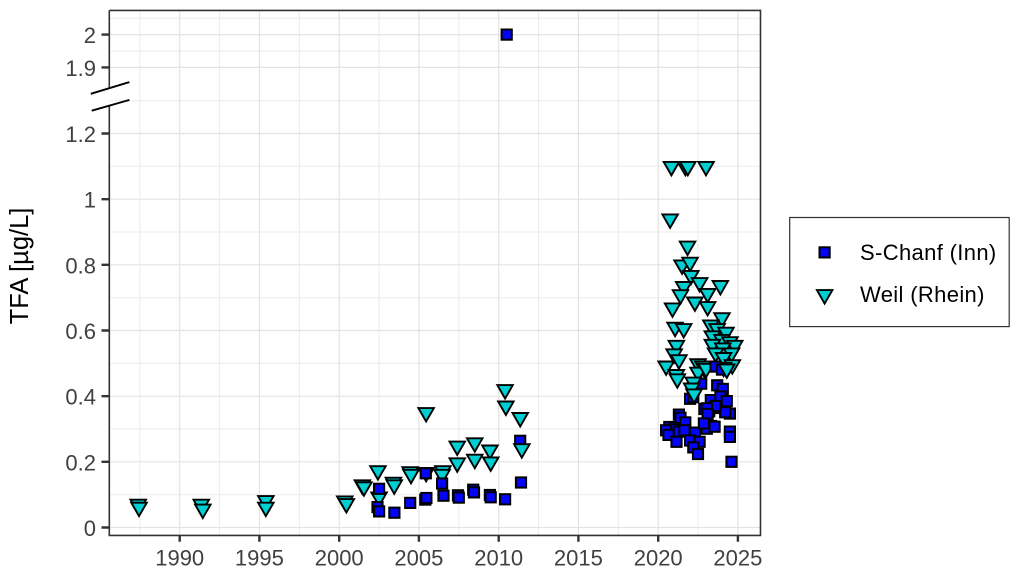 This screenshot has height=577, width=1024. What do you see at coordinates (20, 266) in the screenshot?
I see `svg-text: TFA [µg/L]` at bounding box center [20, 266].